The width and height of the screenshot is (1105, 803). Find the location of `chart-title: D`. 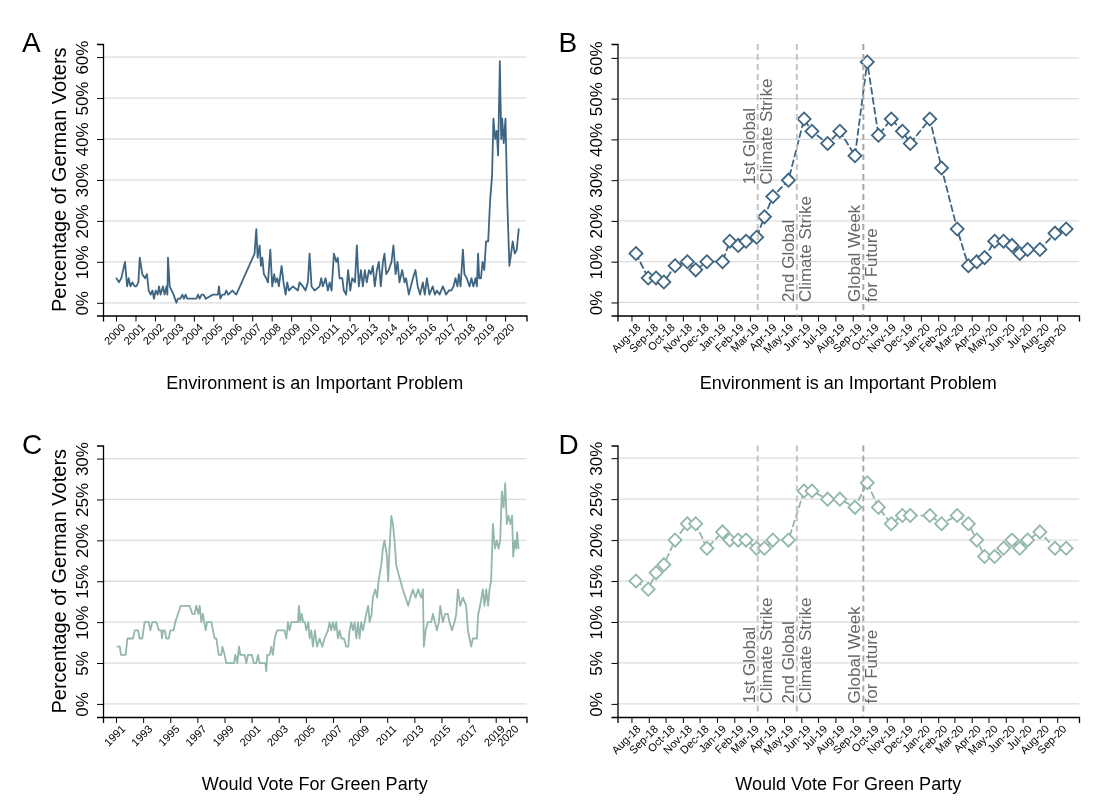

chart-title: D is located at coordinates (568, 444).